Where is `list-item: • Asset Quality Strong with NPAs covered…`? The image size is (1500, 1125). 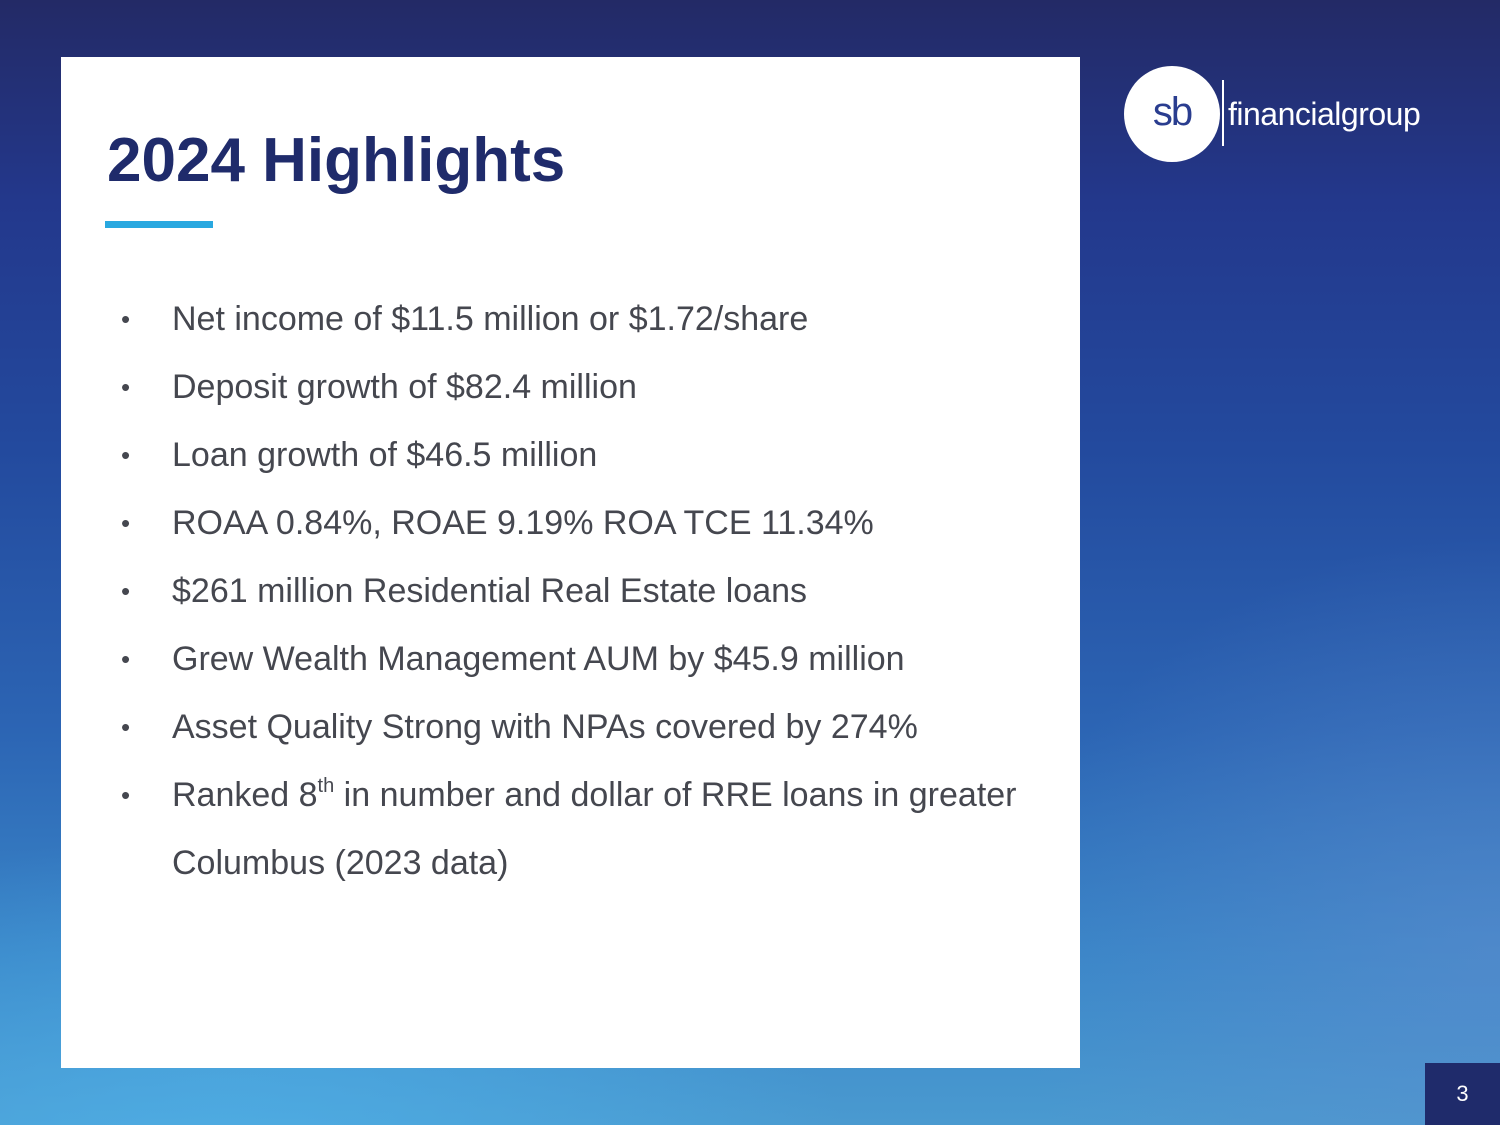 list-item: • Asset Quality Strong with NPAs covered… is located at coordinates (581, 727).